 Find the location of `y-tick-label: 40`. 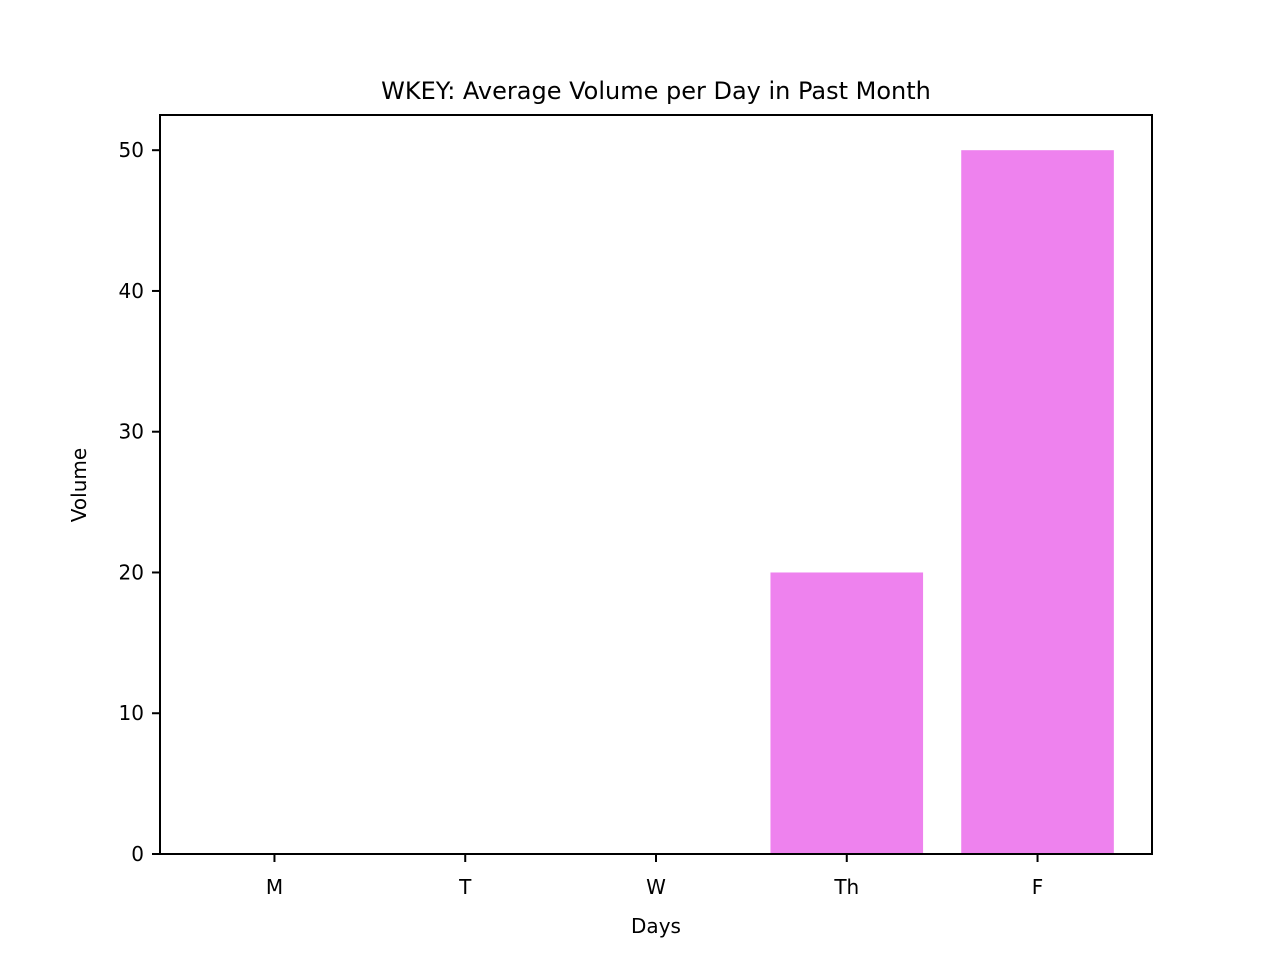

y-tick-label: 40 is located at coordinates (131, 291).